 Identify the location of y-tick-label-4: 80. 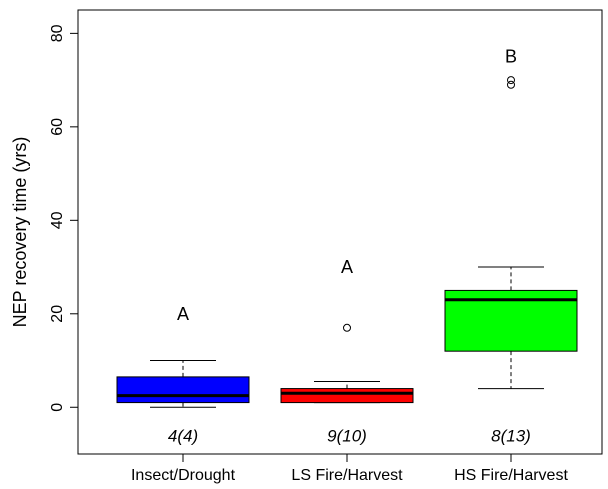
(57, 33).